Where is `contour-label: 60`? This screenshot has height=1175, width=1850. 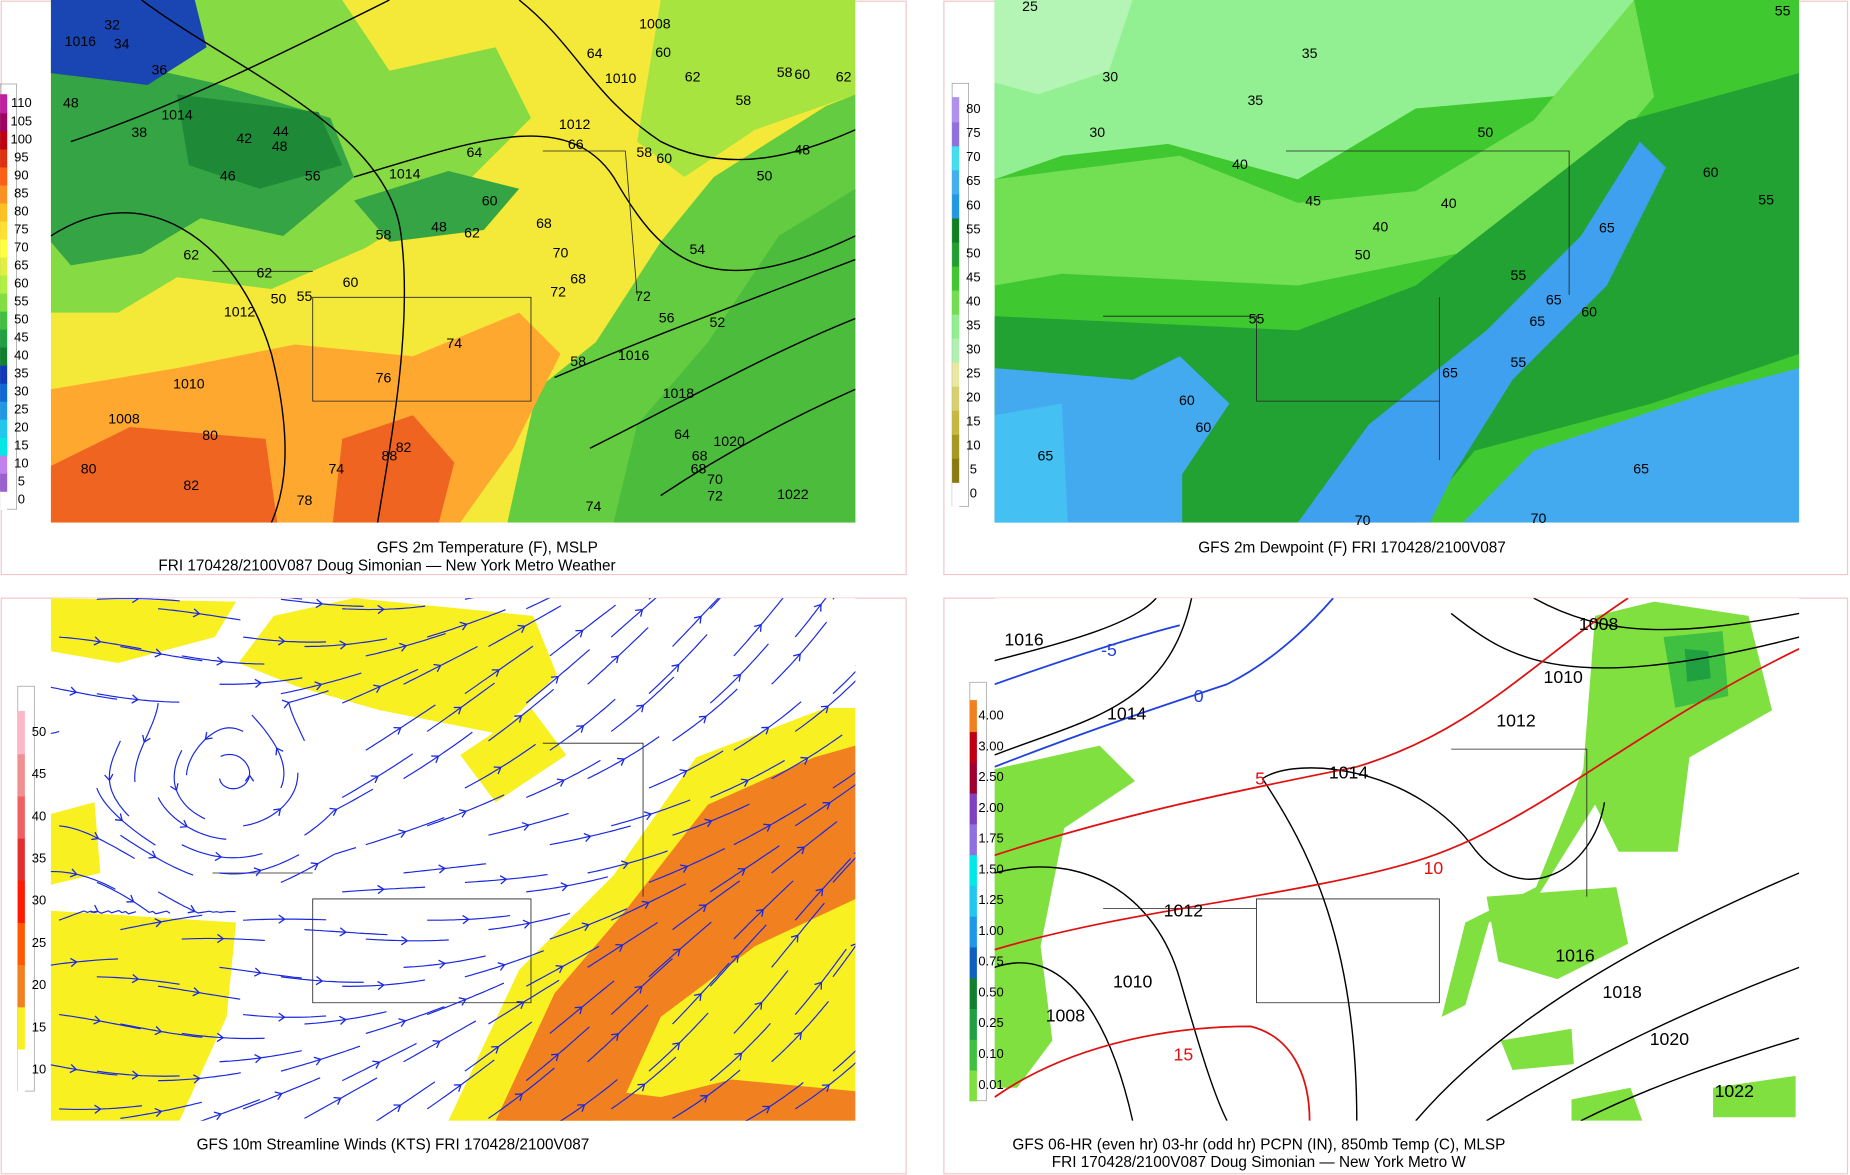
contour-label: 60 is located at coordinates (664, 158).